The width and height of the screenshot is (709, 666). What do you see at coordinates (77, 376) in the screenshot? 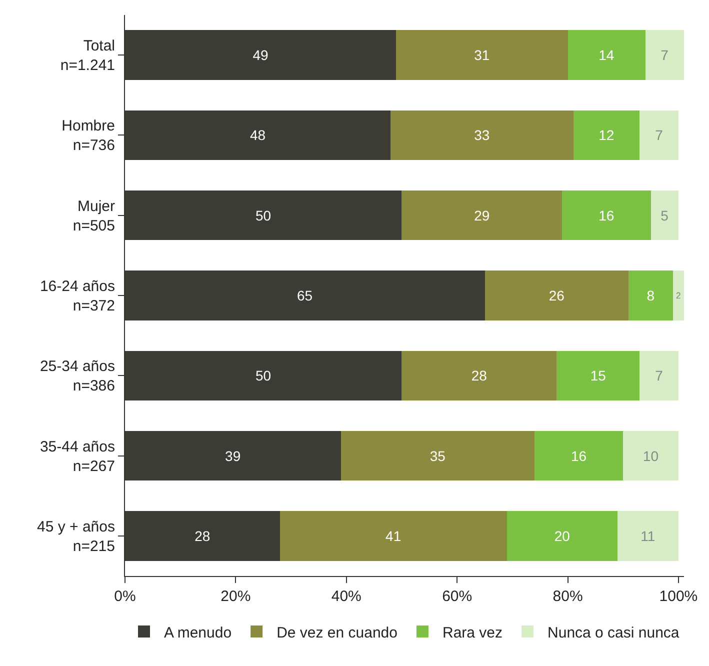
I see `y-tick-label: 25-34 años n=386` at bounding box center [77, 376].